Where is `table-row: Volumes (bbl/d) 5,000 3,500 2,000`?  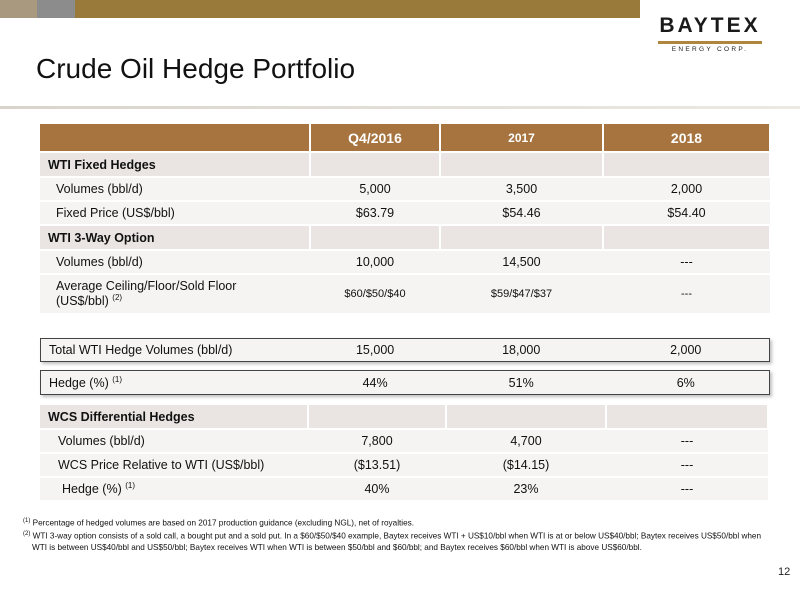 table-row: Volumes (bbl/d) 5,000 3,500 2,000 is located at coordinates (405, 189).